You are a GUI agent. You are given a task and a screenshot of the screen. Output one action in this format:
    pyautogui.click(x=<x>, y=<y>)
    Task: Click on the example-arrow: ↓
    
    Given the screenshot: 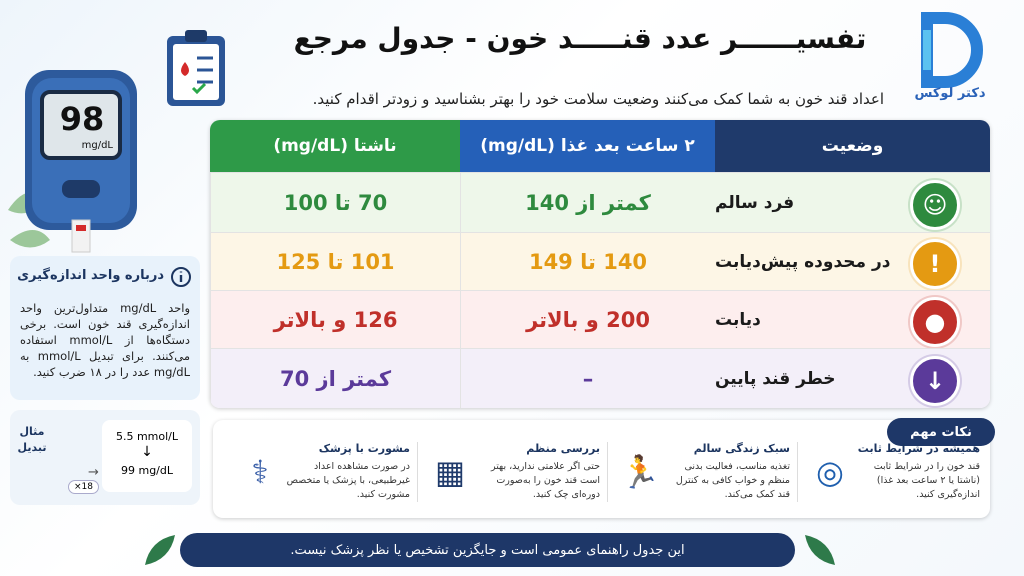 What is the action you would take?
    pyautogui.click(x=147, y=452)
    